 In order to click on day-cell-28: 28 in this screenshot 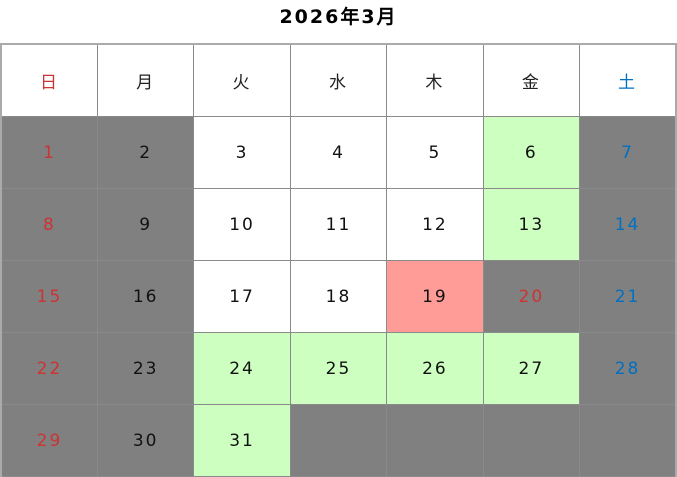, I will do `click(628, 368)`.